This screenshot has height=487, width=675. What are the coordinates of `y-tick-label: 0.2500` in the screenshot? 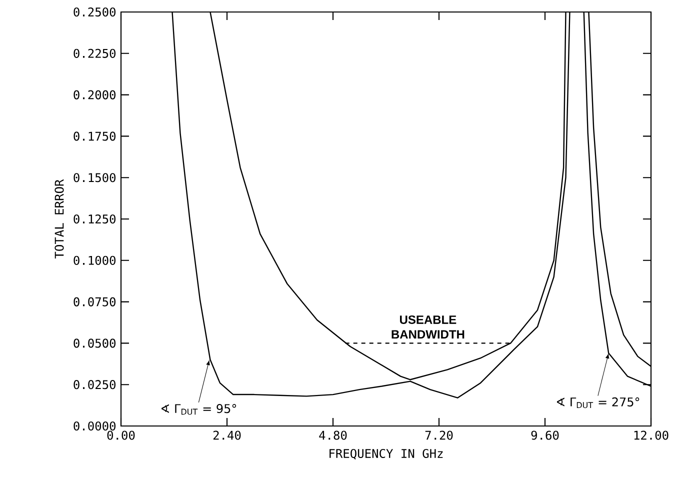 It's located at (95, 12).